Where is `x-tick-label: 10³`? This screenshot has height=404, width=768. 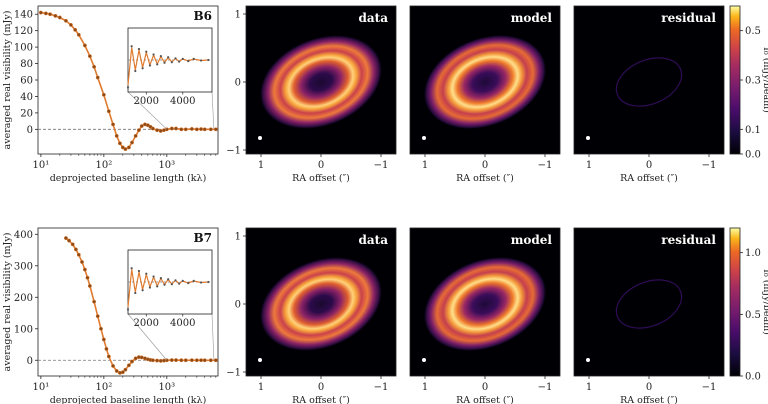
x-tick-label: 10³ is located at coordinates (166, 165).